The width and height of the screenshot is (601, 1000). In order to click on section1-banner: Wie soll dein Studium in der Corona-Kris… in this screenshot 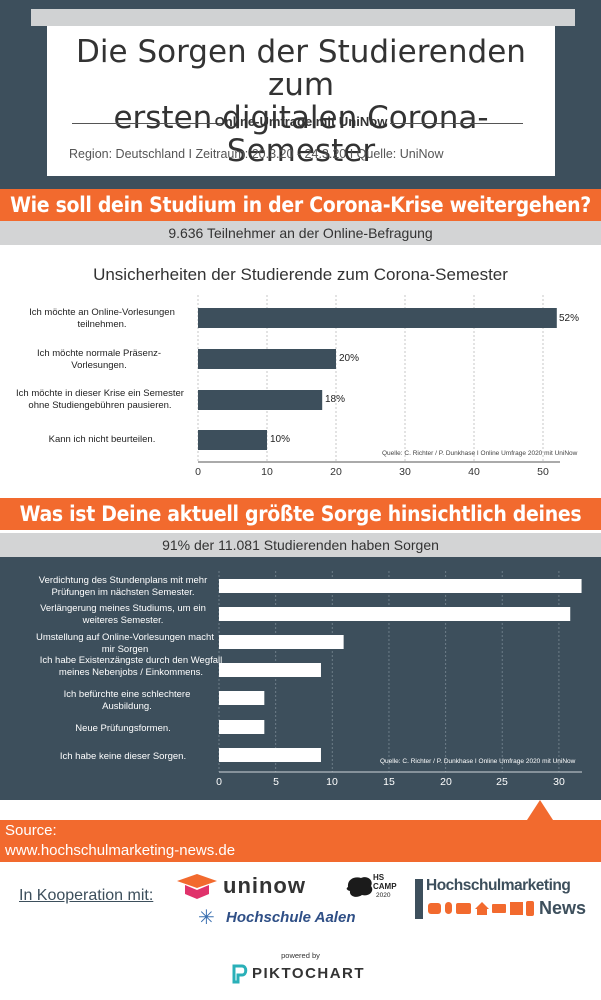, I will do `click(300, 205)`.